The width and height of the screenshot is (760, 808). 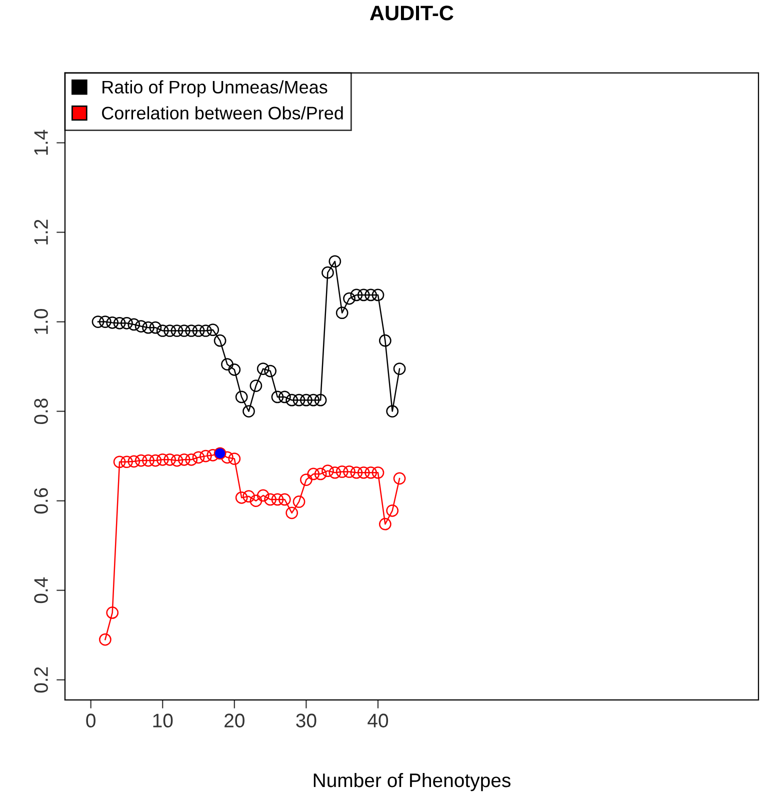 I want to click on x-axis-title: Number of Phenotypes, so click(x=412, y=782).